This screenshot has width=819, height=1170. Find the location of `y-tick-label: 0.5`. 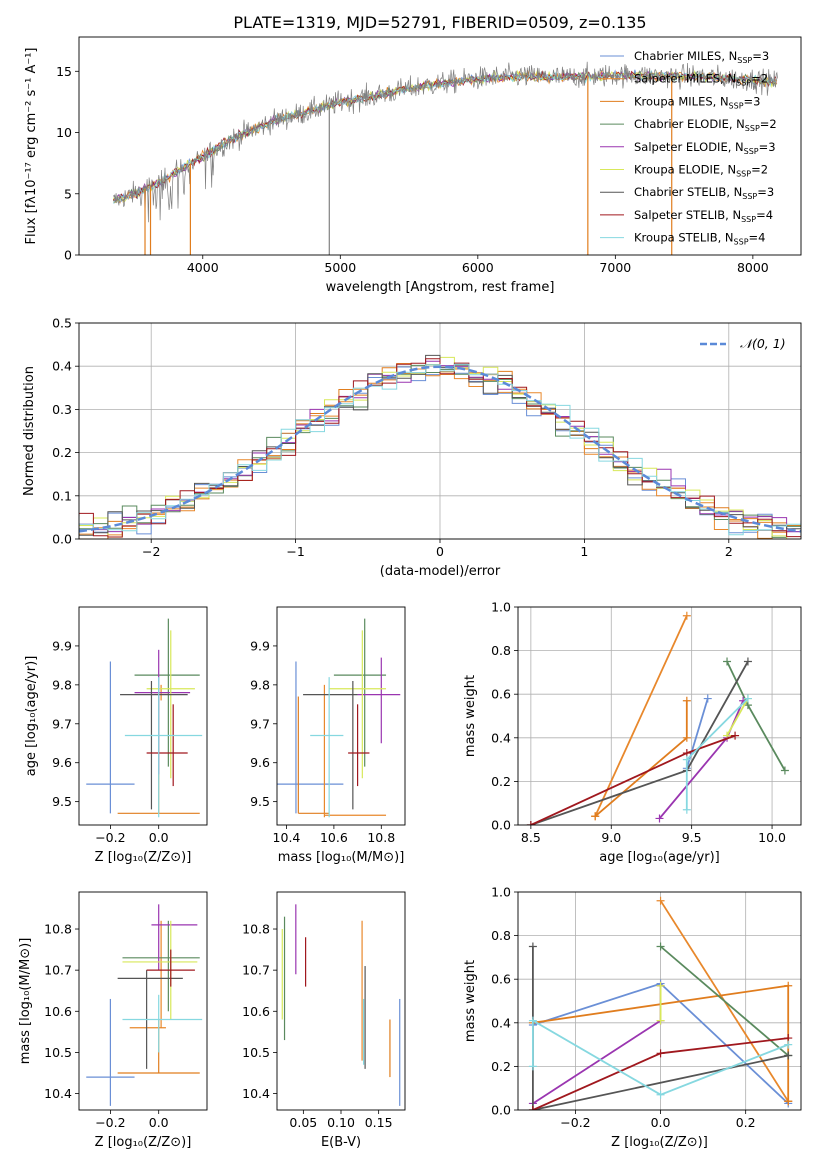

y-tick-label: 0.5 is located at coordinates (62, 323).